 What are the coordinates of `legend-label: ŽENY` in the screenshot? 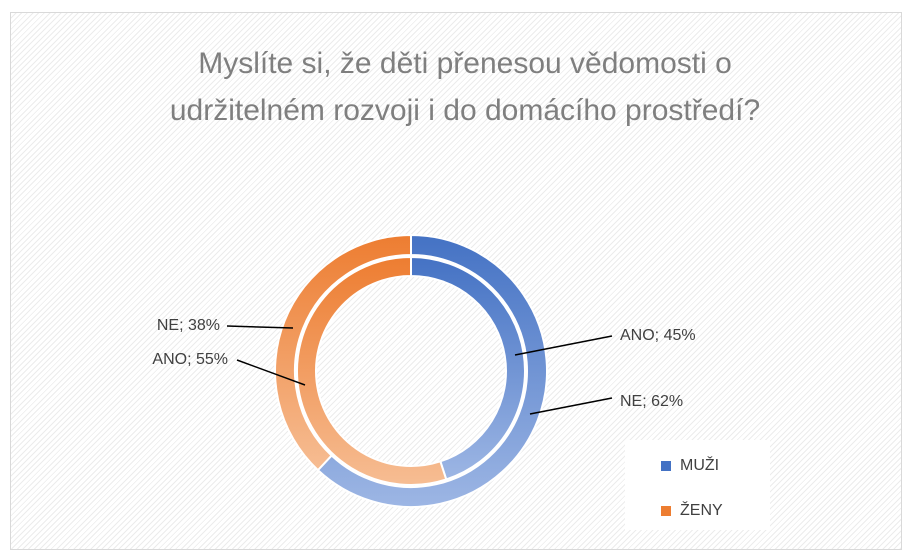 It's located at (701, 509).